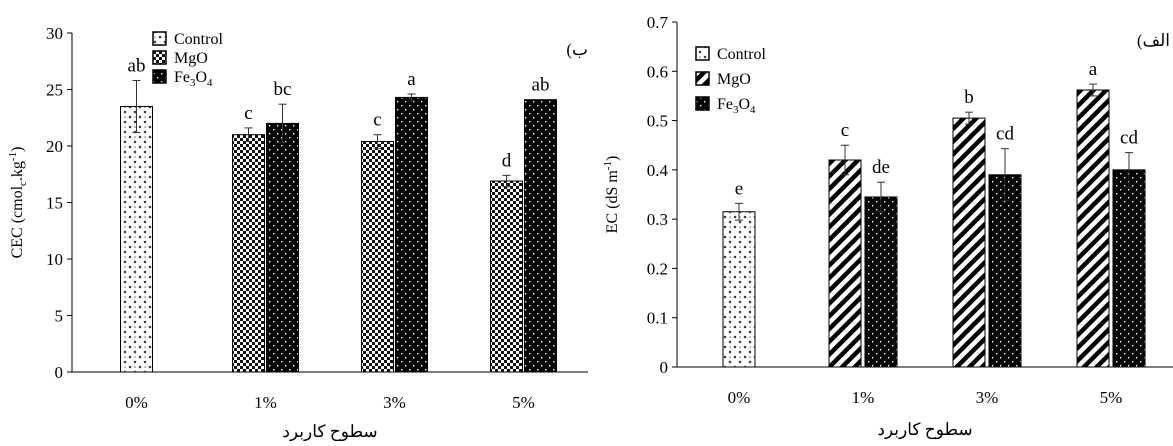  What do you see at coordinates (881, 167) in the screenshot?
I see `significance-letter: de` at bounding box center [881, 167].